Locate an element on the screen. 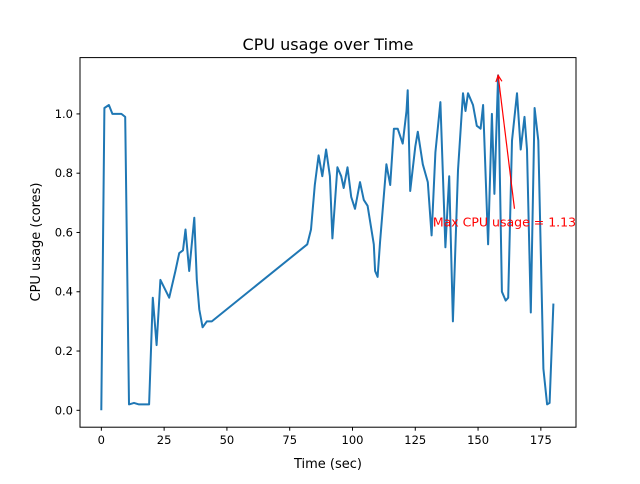 The image size is (640, 484). annotation-arrowhead is located at coordinates (499, 78).